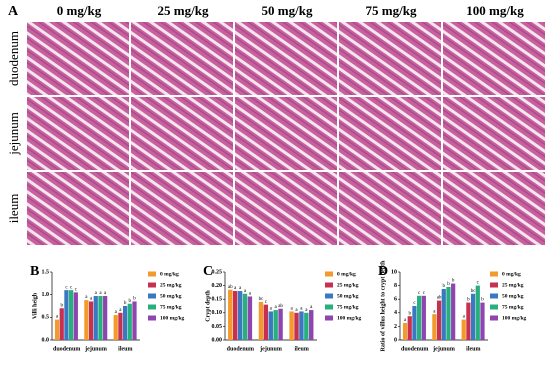 This screenshot has width=550, height=380. What do you see at coordinates (13, 11) in the screenshot?
I see `panel-label: A` at bounding box center [13, 11].